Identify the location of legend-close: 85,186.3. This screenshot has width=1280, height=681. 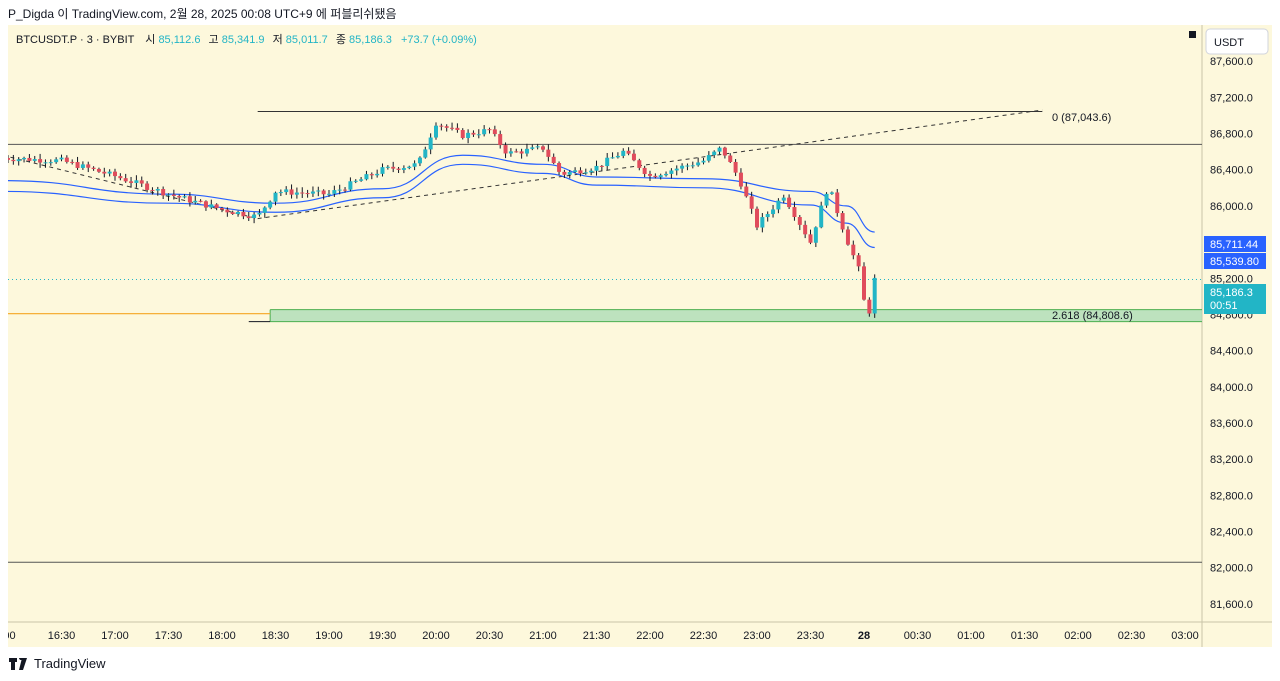
(370, 40).